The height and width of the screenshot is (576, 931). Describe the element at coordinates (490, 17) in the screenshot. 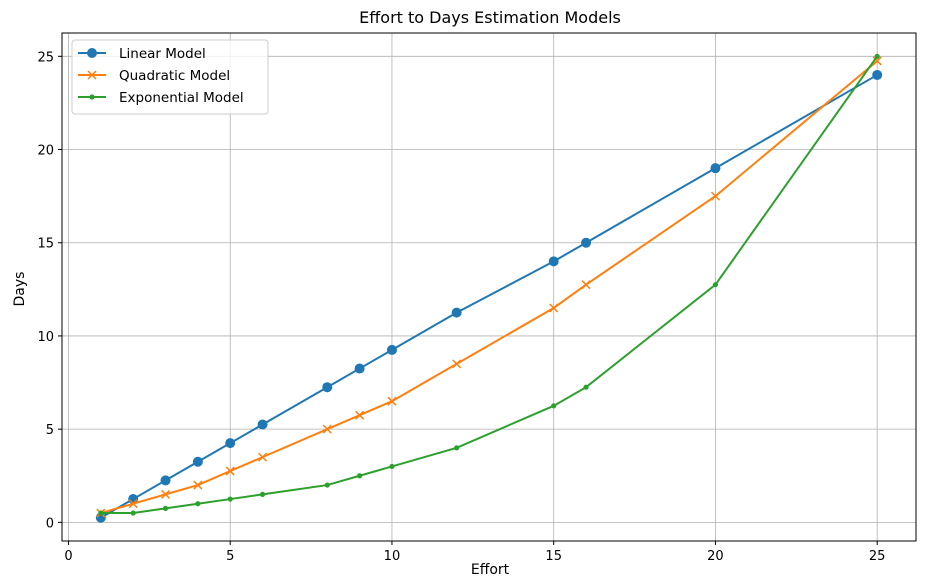

I see `chart-title: Effort to Days Estimation Models` at that location.